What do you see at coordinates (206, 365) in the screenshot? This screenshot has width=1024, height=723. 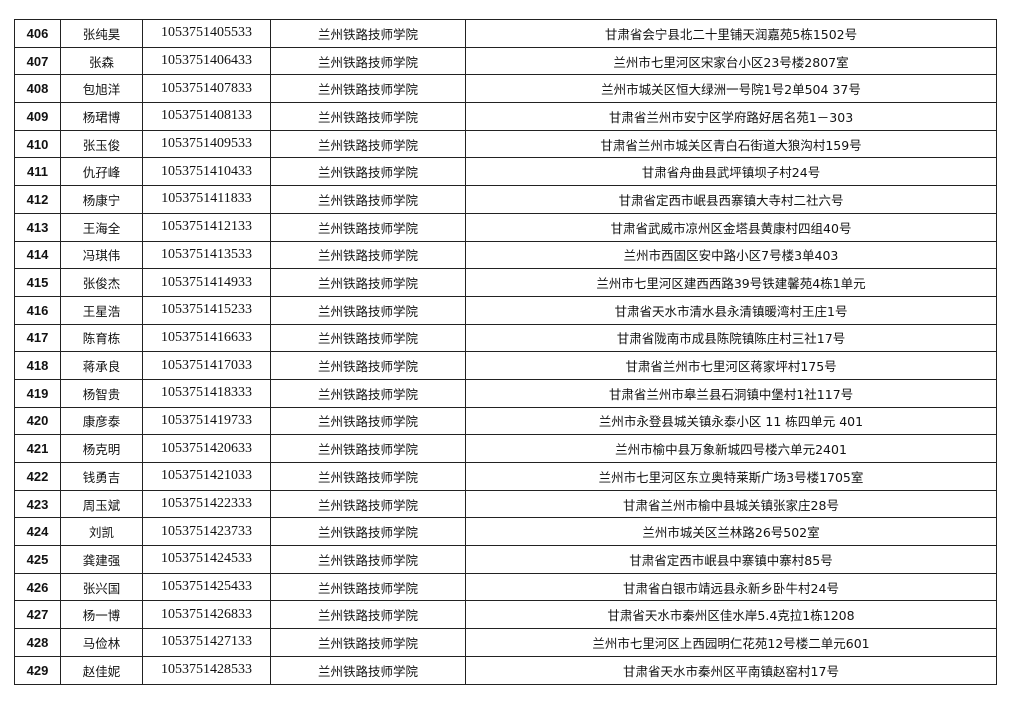 I see `student-id-cell: 1053751417033` at bounding box center [206, 365].